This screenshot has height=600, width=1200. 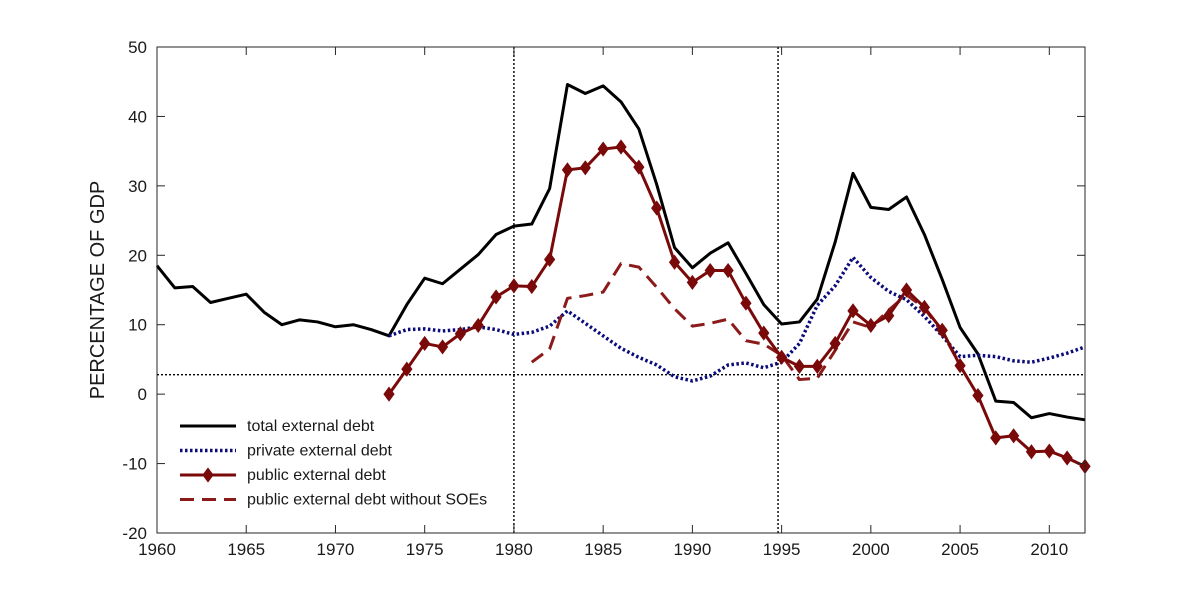 What do you see at coordinates (336, 549) in the screenshot?
I see `x-tick-label: 1970` at bounding box center [336, 549].